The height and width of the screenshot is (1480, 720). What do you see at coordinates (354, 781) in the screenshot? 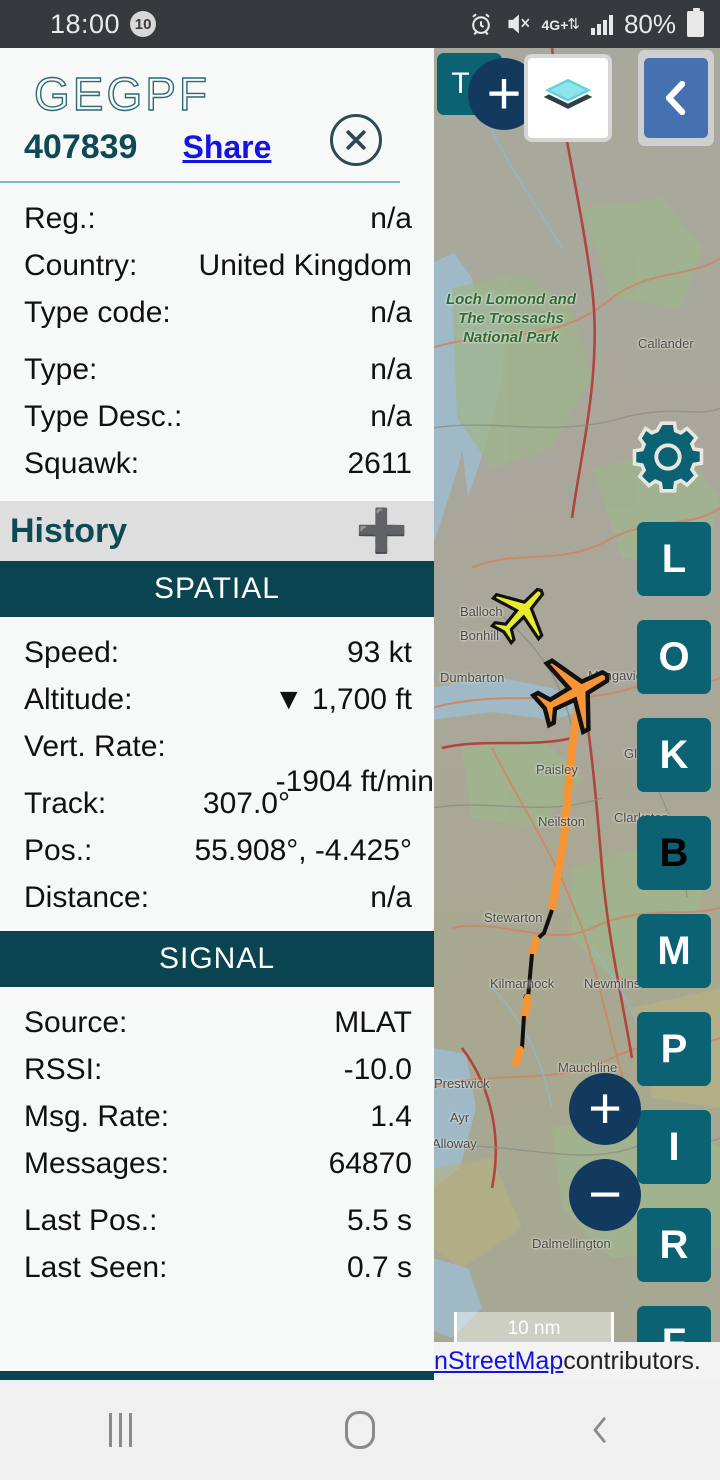
I see `vertical-rate-value: -1904 ft/min` at bounding box center [354, 781].